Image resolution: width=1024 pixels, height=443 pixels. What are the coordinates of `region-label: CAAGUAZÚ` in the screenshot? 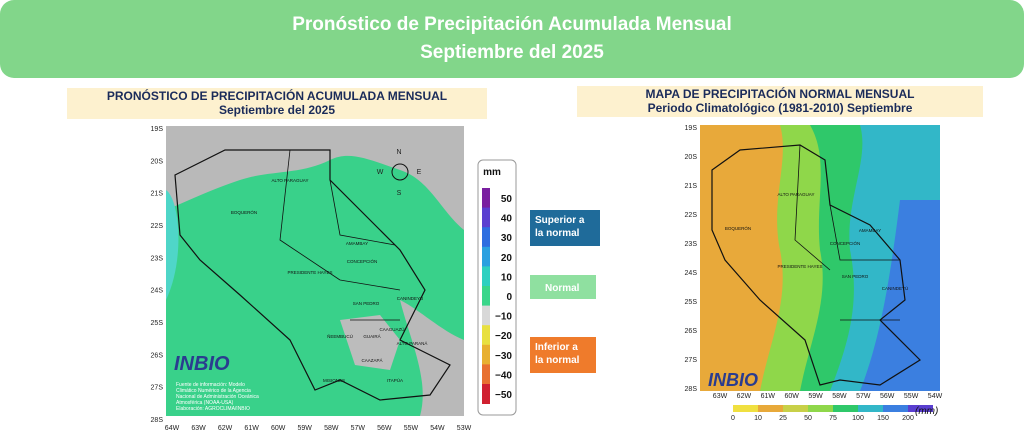 It's located at (391, 329).